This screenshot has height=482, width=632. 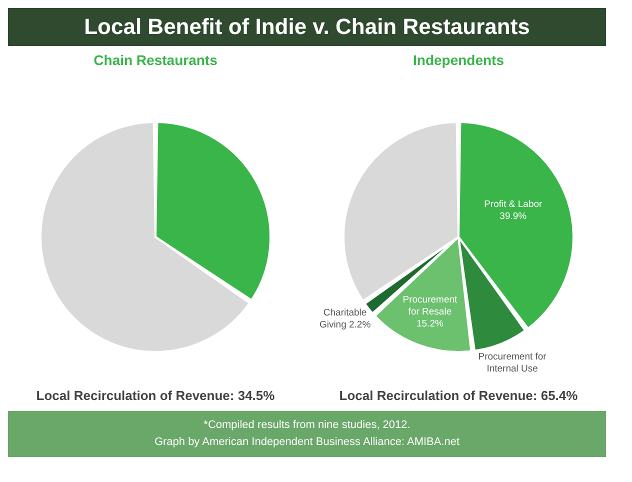 What do you see at coordinates (156, 395) in the screenshot?
I see `text: Local Recirculation of Revenue: 34.5%` at bounding box center [156, 395].